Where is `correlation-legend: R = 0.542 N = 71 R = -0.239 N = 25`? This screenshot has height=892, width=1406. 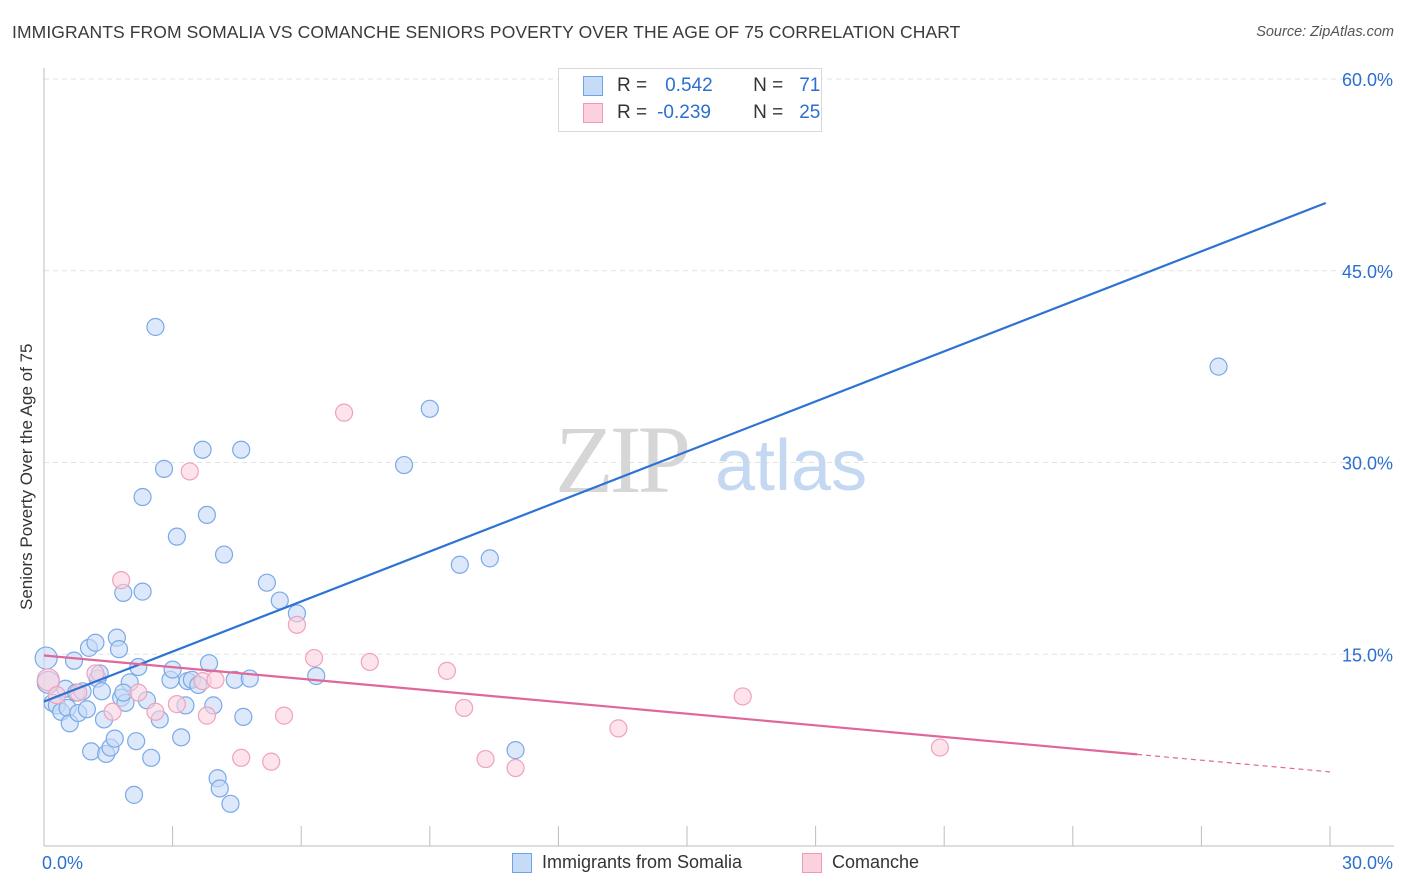 correlation-legend: R = 0.542 N = 71 R = -0.239 N = 25 is located at coordinates (690, 100).